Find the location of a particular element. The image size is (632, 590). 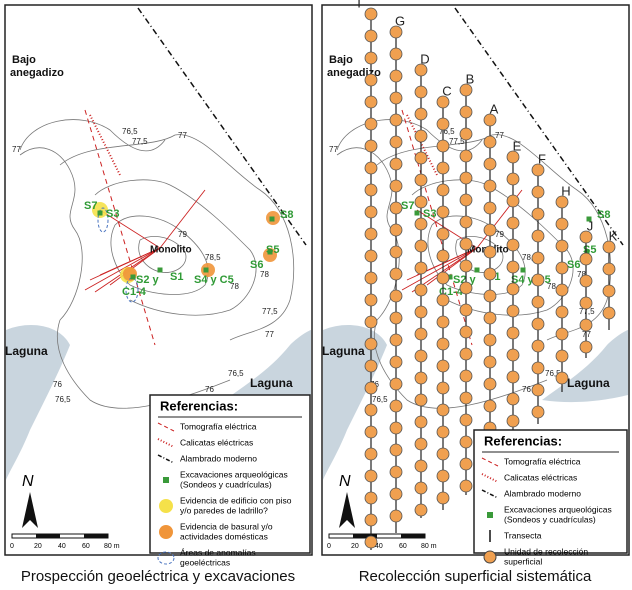

lagoon is located at coordinates (268, 366).